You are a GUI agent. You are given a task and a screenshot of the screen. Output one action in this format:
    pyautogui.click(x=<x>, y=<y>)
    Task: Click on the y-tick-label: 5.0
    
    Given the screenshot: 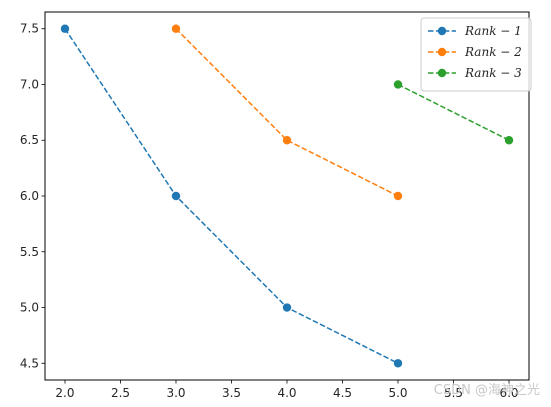 What is the action you would take?
    pyautogui.click(x=29, y=308)
    